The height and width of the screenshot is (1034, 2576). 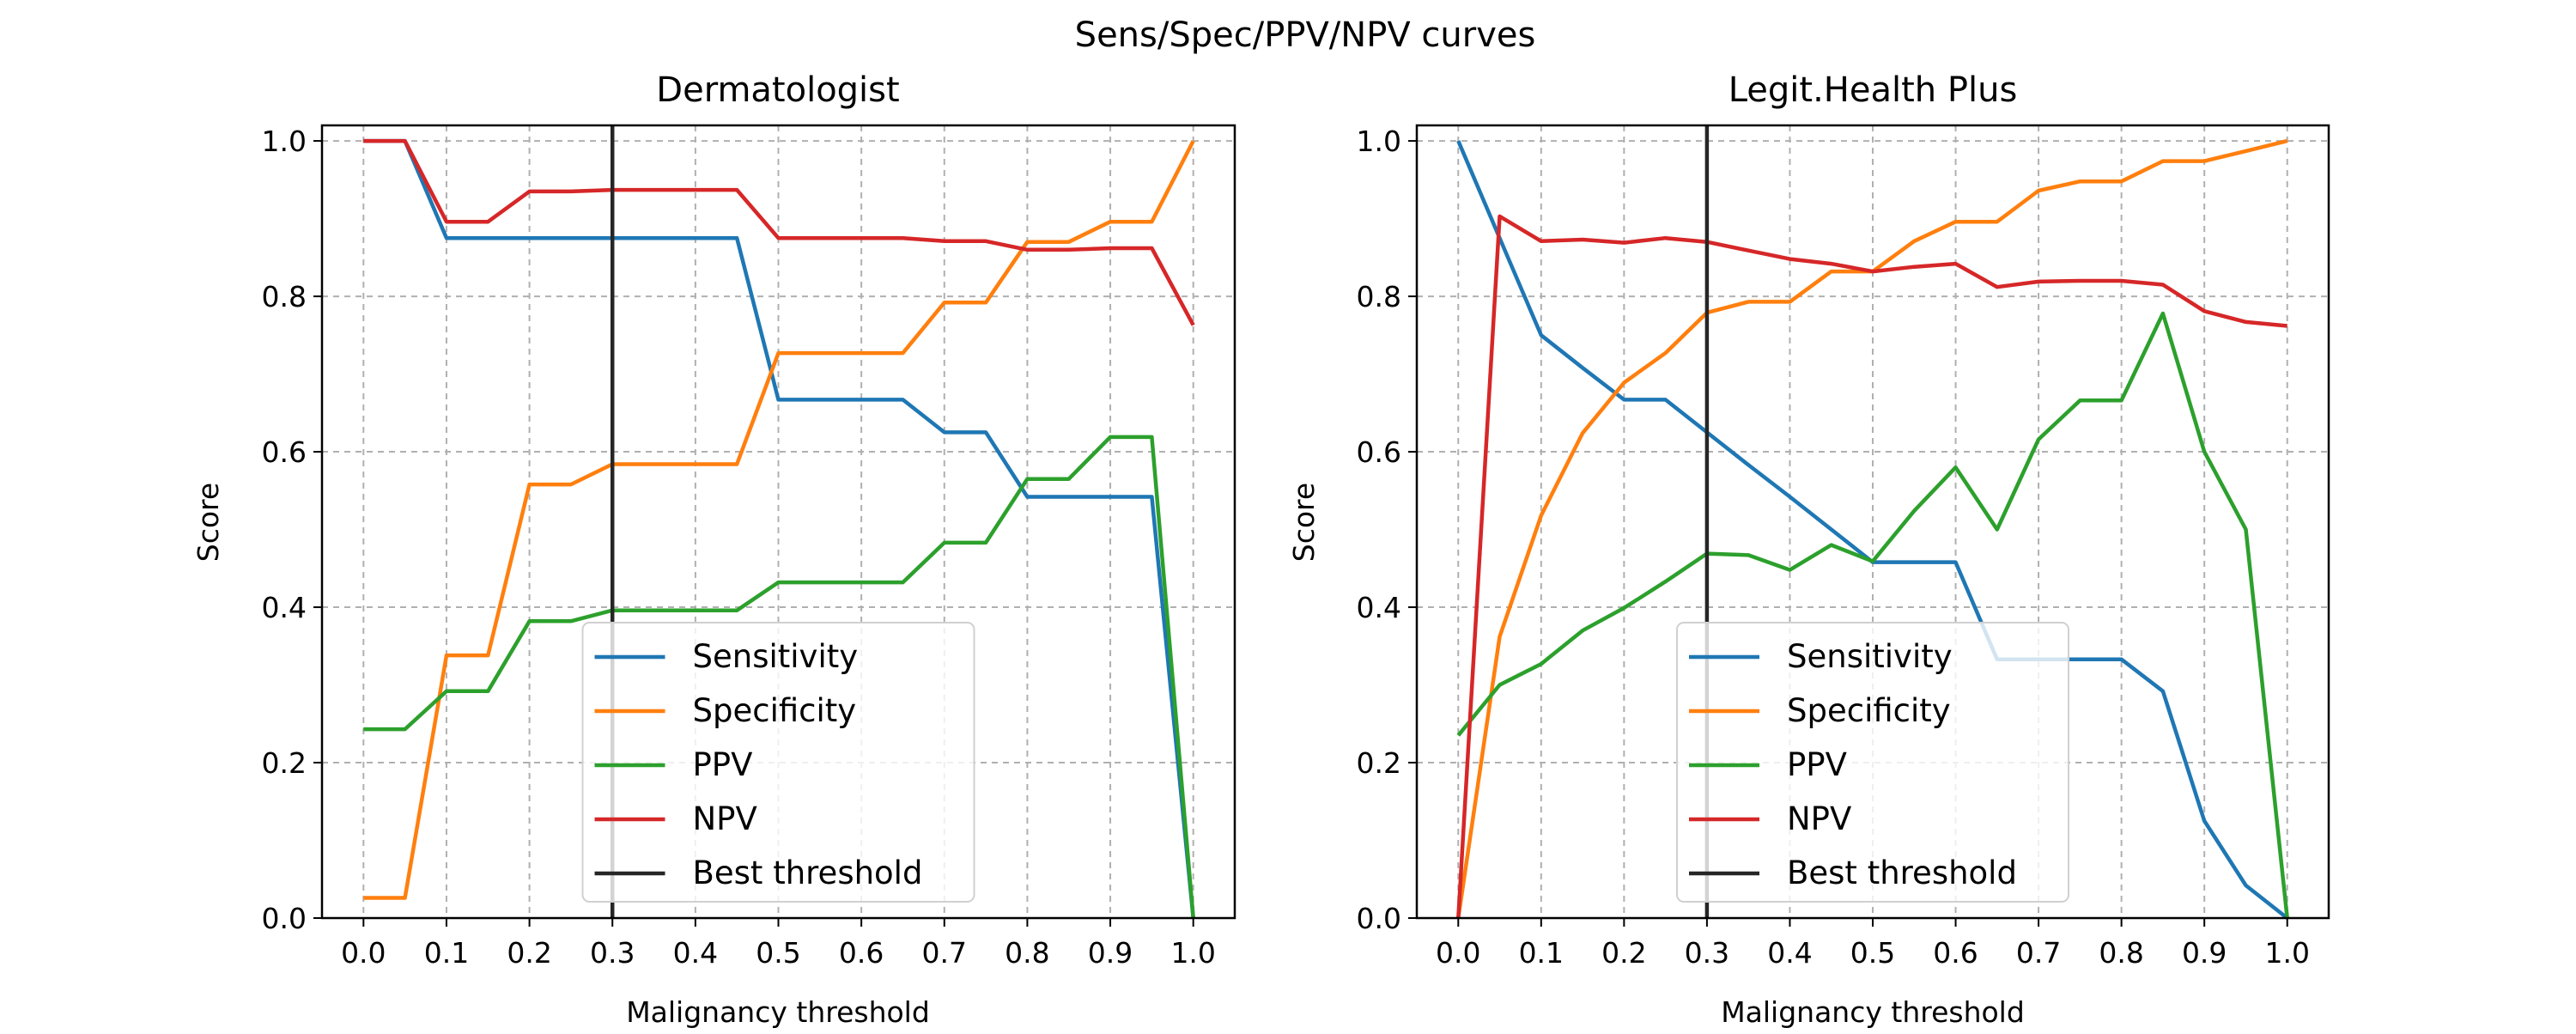 I want to click on figure-suptitle: Sens/Spec/PPV/NPV curves, so click(x=1305, y=35).